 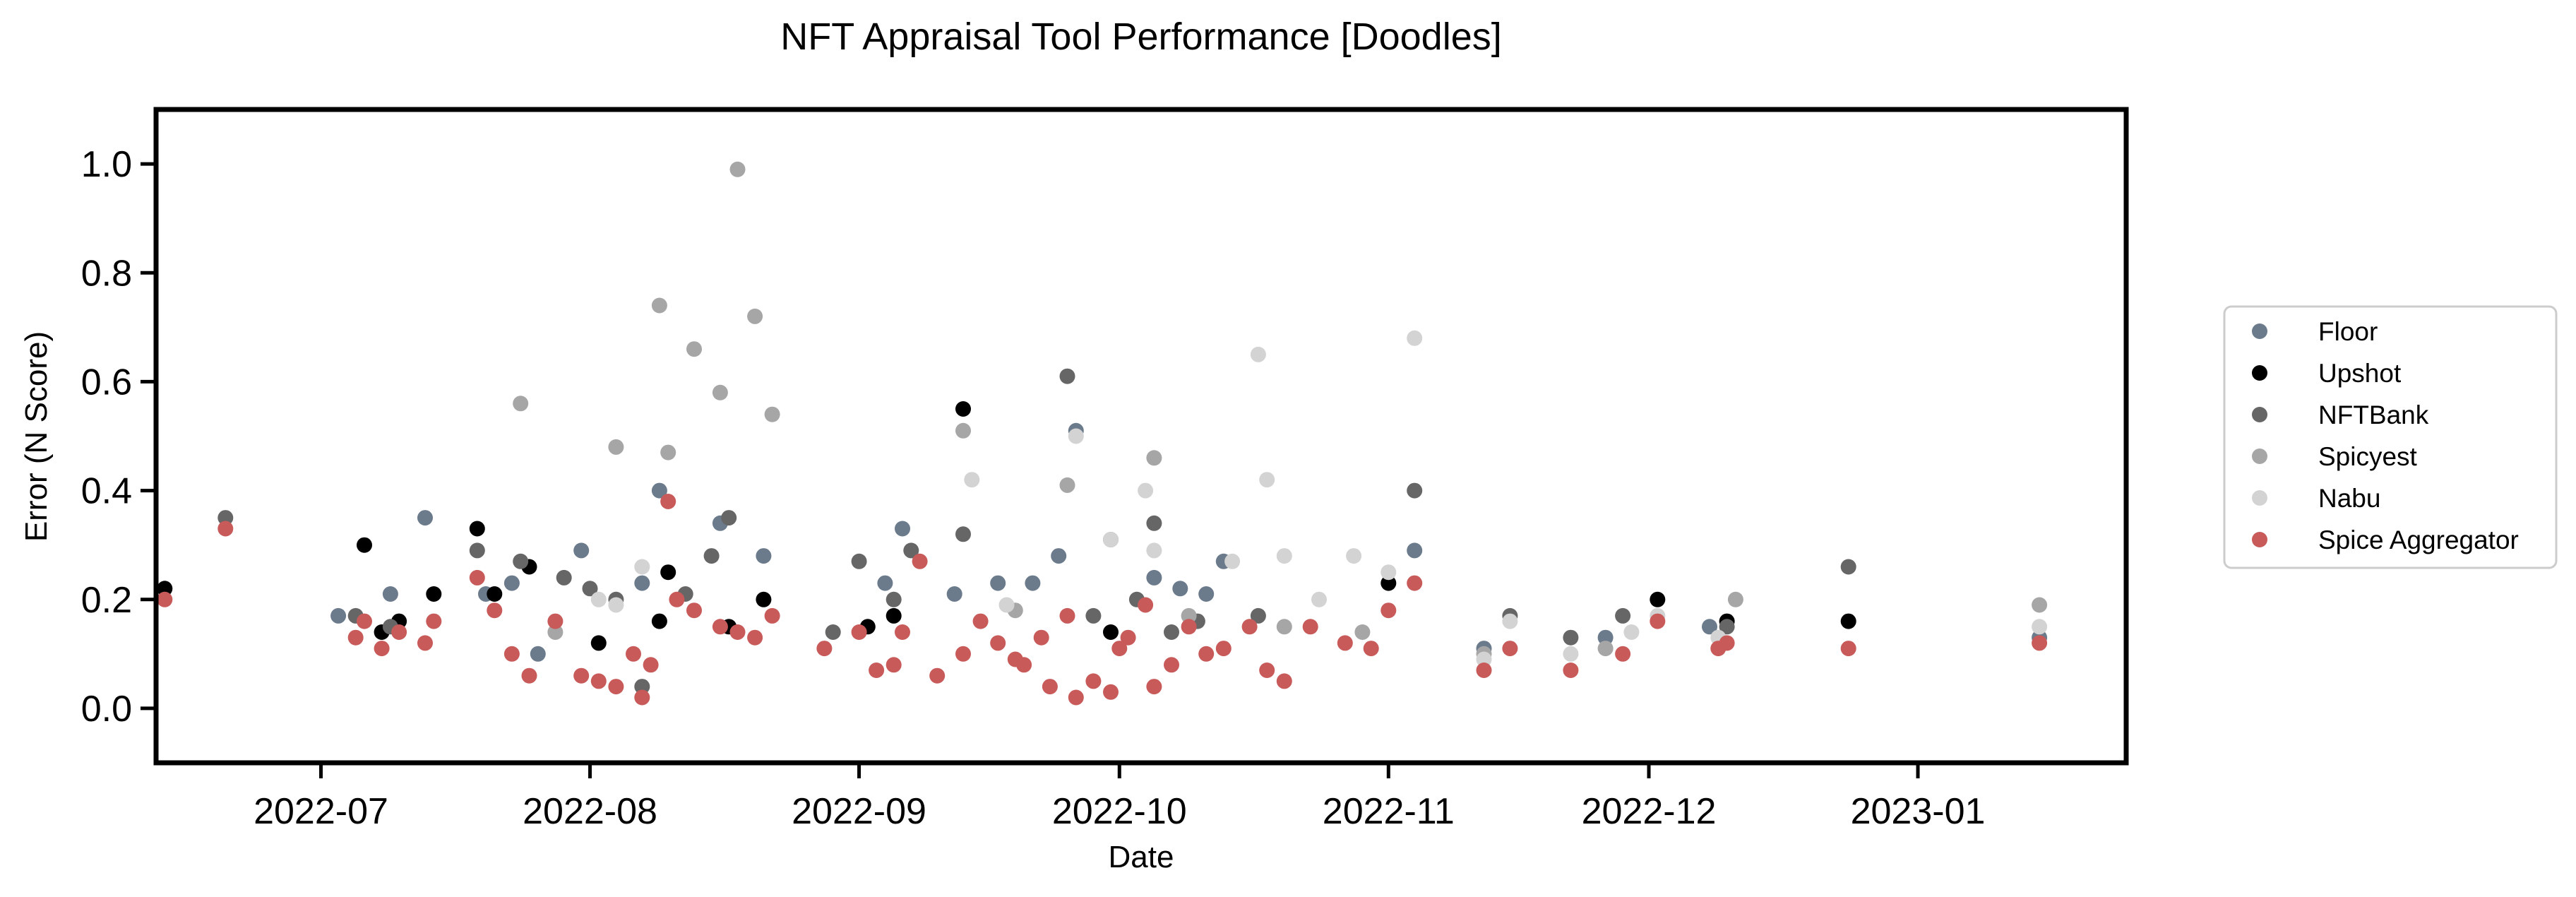 I want to click on x-tick-label: 2022-07, so click(x=321, y=811).